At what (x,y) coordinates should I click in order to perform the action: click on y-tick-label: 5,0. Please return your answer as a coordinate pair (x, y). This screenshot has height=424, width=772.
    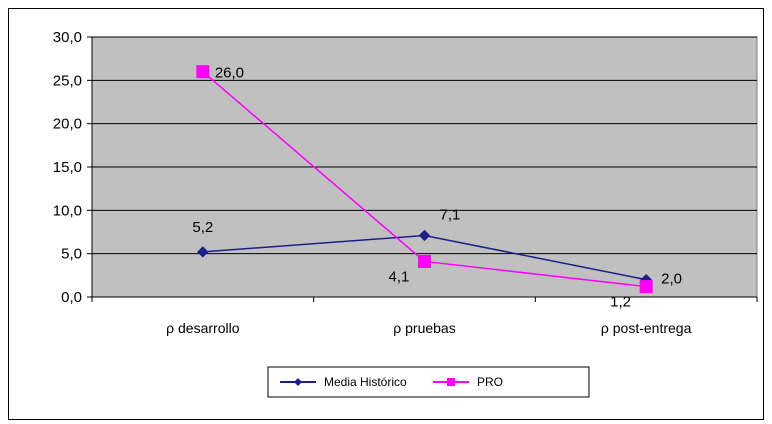
    Looking at the image, I should click on (71, 254).